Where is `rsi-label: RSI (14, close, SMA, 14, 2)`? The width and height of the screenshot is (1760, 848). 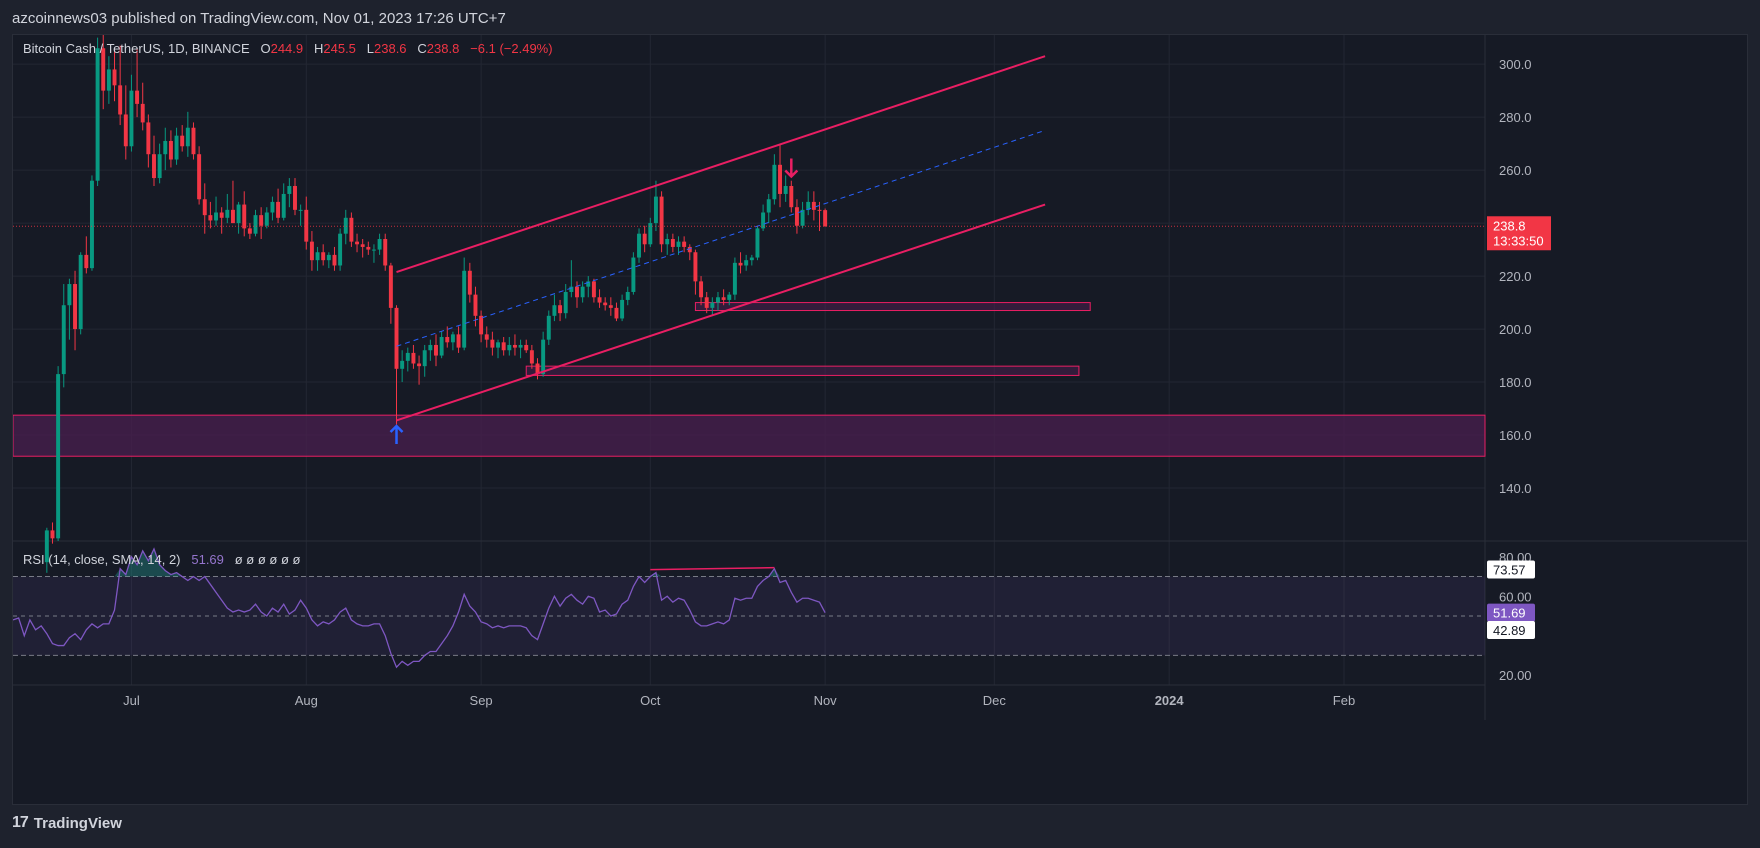 rsi-label: RSI (14, close, SMA, 14, 2) is located at coordinates (102, 559).